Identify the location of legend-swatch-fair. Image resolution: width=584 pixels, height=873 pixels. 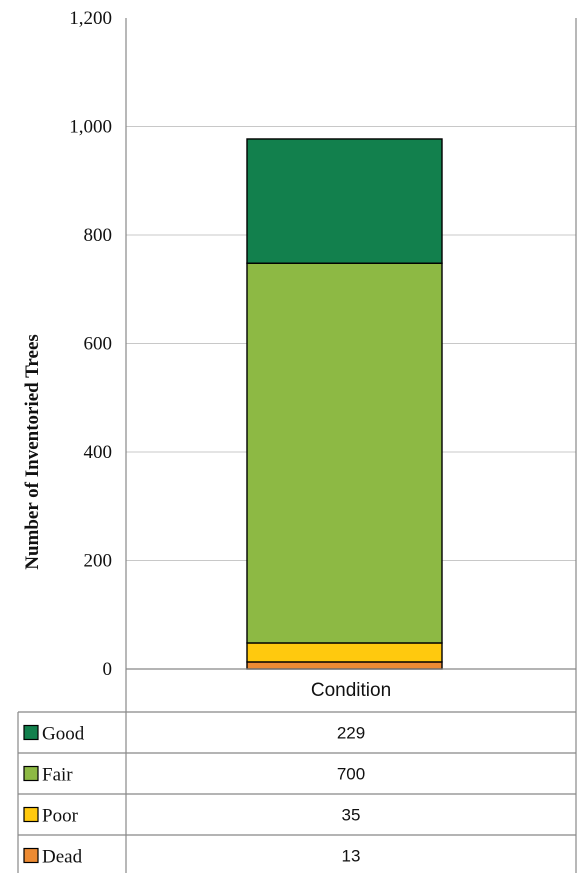
(31, 773).